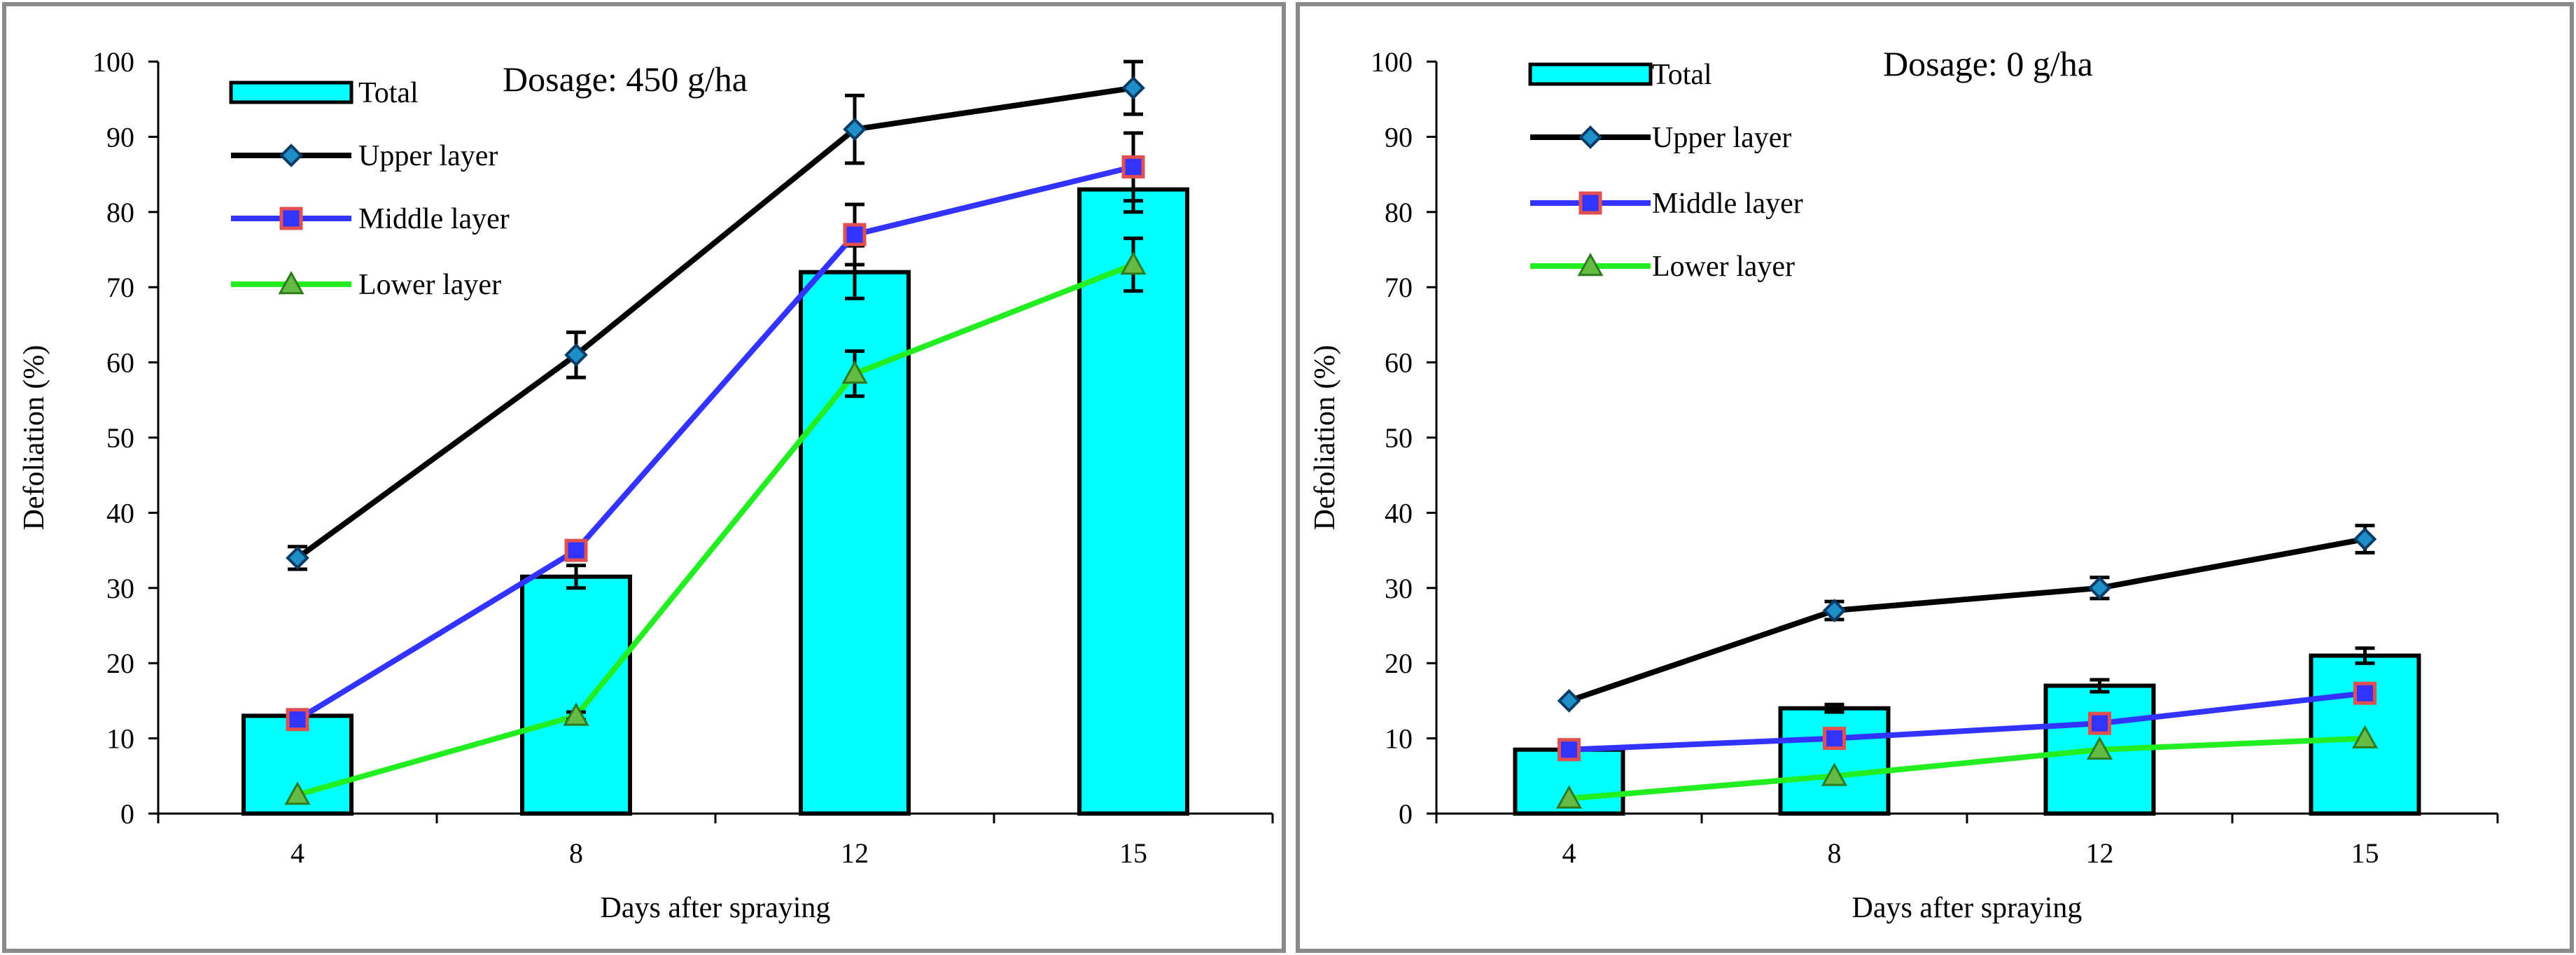  What do you see at coordinates (1988, 64) in the screenshot?
I see `chart-title: Dosage: 0 g/ha` at bounding box center [1988, 64].